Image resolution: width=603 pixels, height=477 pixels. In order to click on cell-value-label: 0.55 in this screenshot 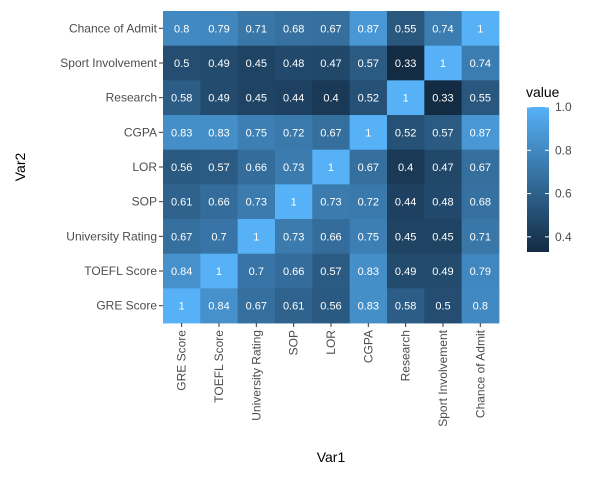, I will do `click(480, 99)`.